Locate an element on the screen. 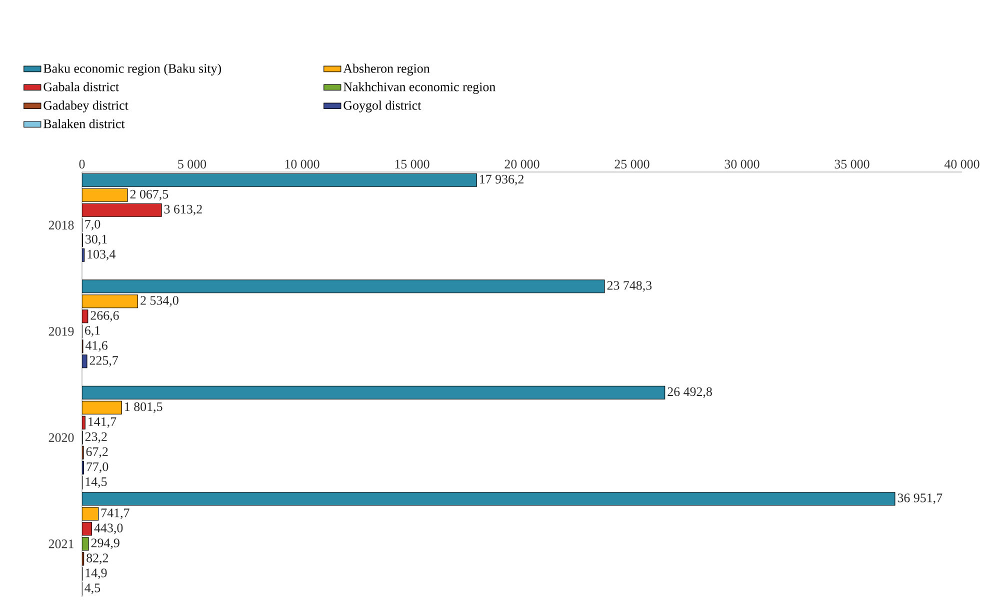 This screenshot has width=998, height=605. data-label: 2 534,0 is located at coordinates (159, 301).